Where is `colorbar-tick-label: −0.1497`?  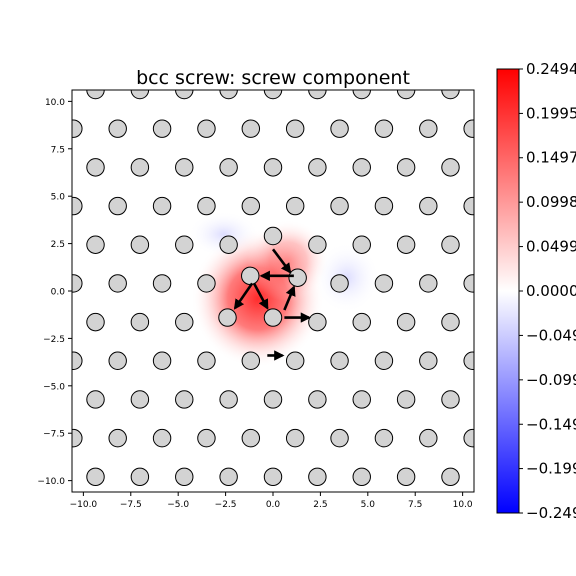
colorbar-tick-label: −0.1497 is located at coordinates (551, 424).